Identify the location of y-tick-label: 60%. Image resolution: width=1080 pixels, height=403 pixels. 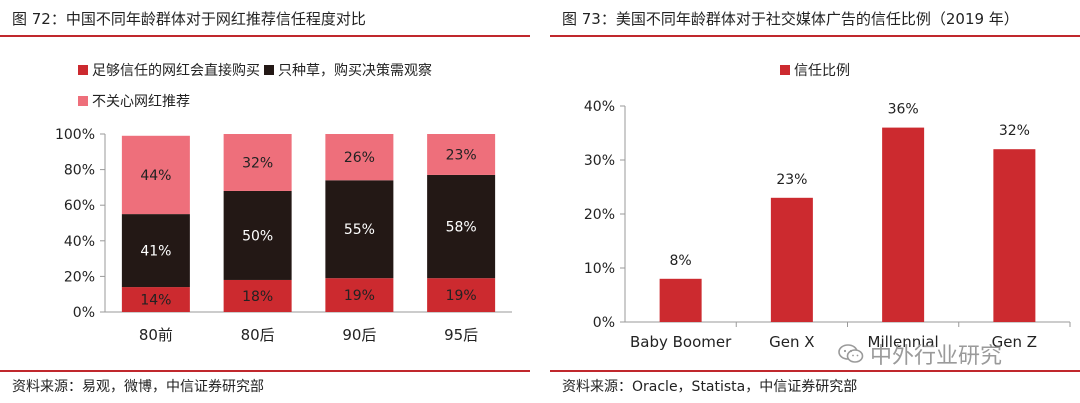
(79, 206).